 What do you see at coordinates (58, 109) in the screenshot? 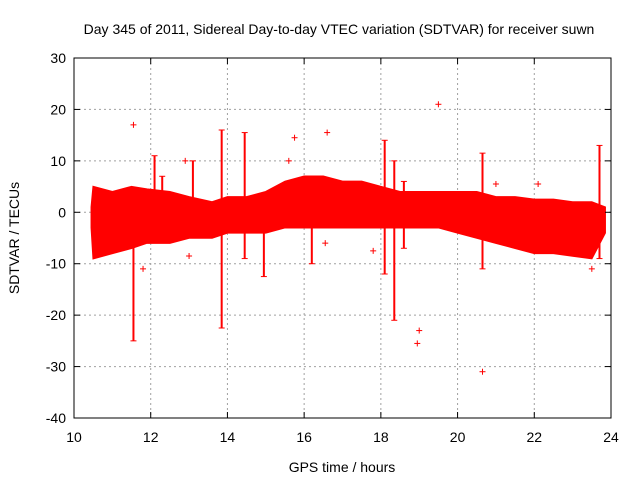
I see `y-tick-label: 20` at bounding box center [58, 109].